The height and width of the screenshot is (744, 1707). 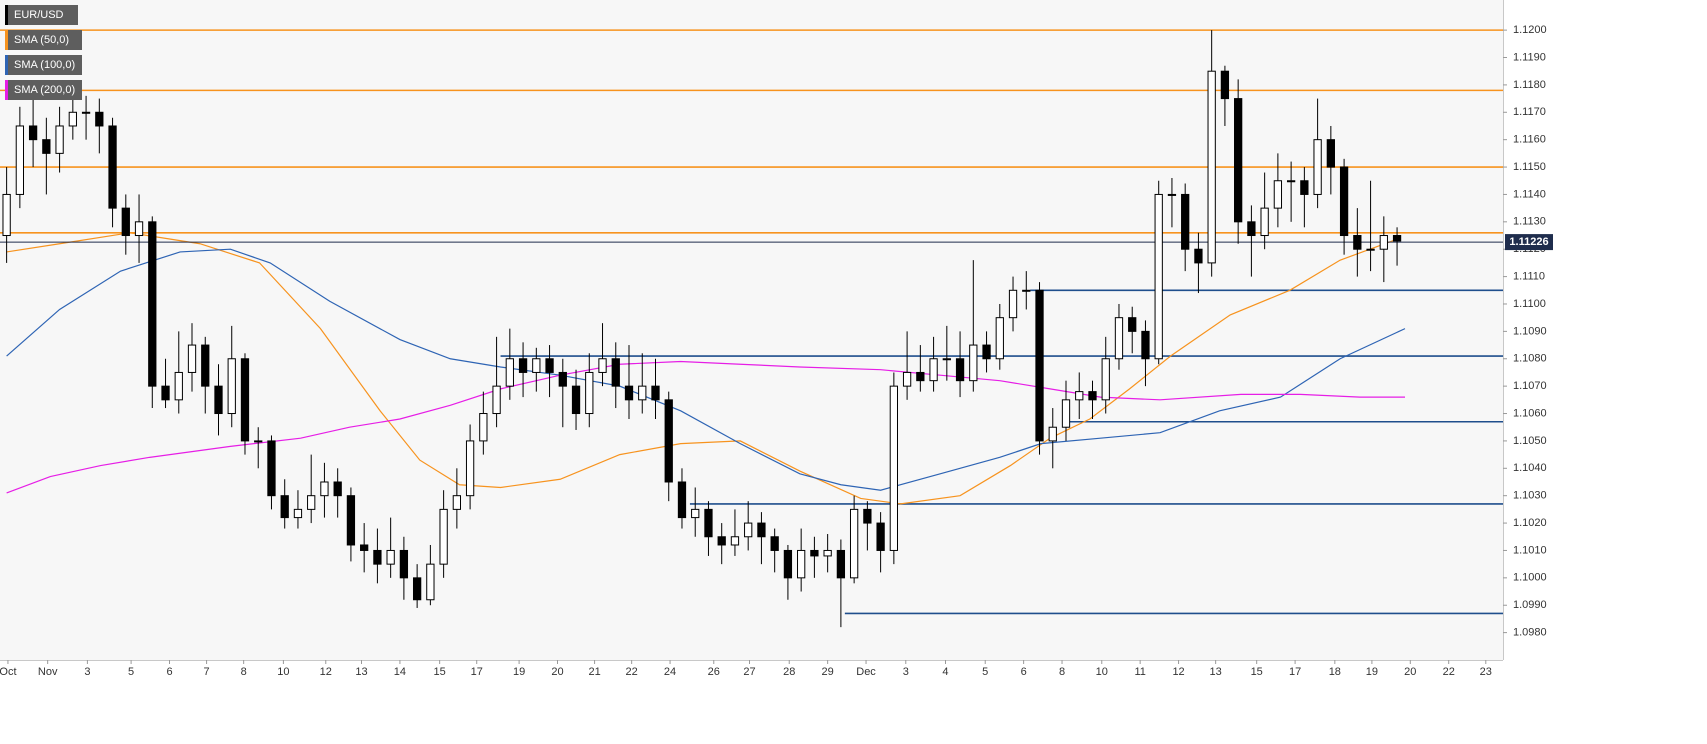 What do you see at coordinates (1530, 441) in the screenshot?
I see `y-tick-label: 1.1050` at bounding box center [1530, 441].